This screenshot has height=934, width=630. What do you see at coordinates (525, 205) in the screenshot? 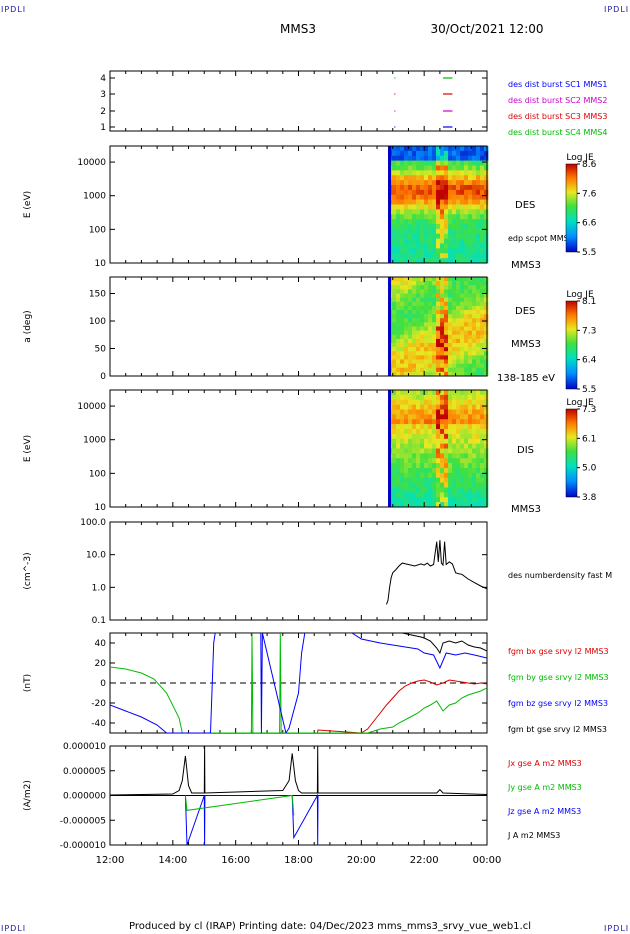
I see `des-energy-label: DES` at bounding box center [525, 205].